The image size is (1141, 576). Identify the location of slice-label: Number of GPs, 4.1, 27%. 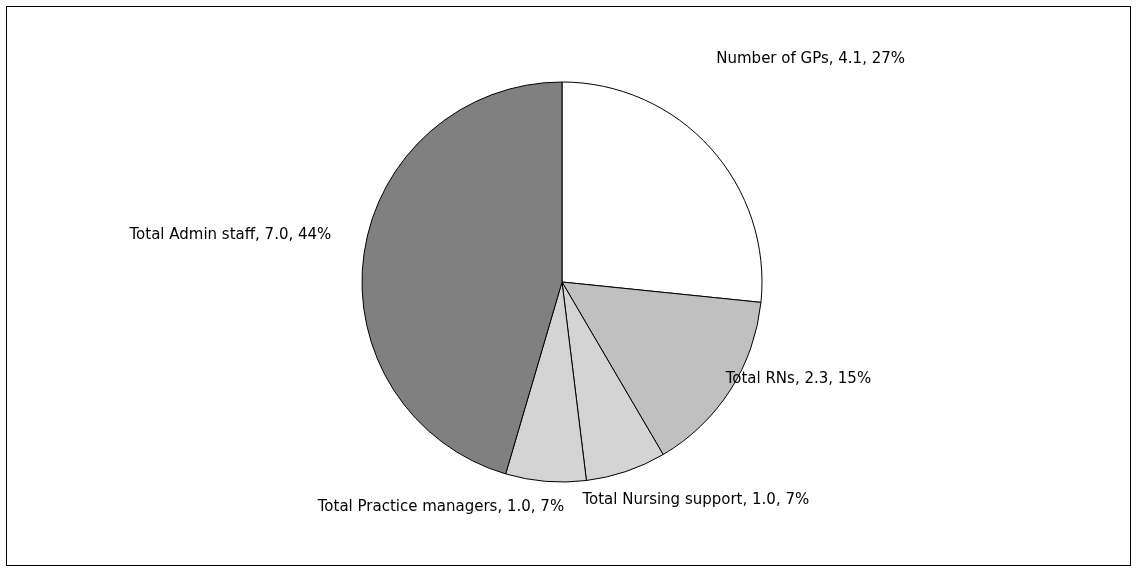
(811, 57).